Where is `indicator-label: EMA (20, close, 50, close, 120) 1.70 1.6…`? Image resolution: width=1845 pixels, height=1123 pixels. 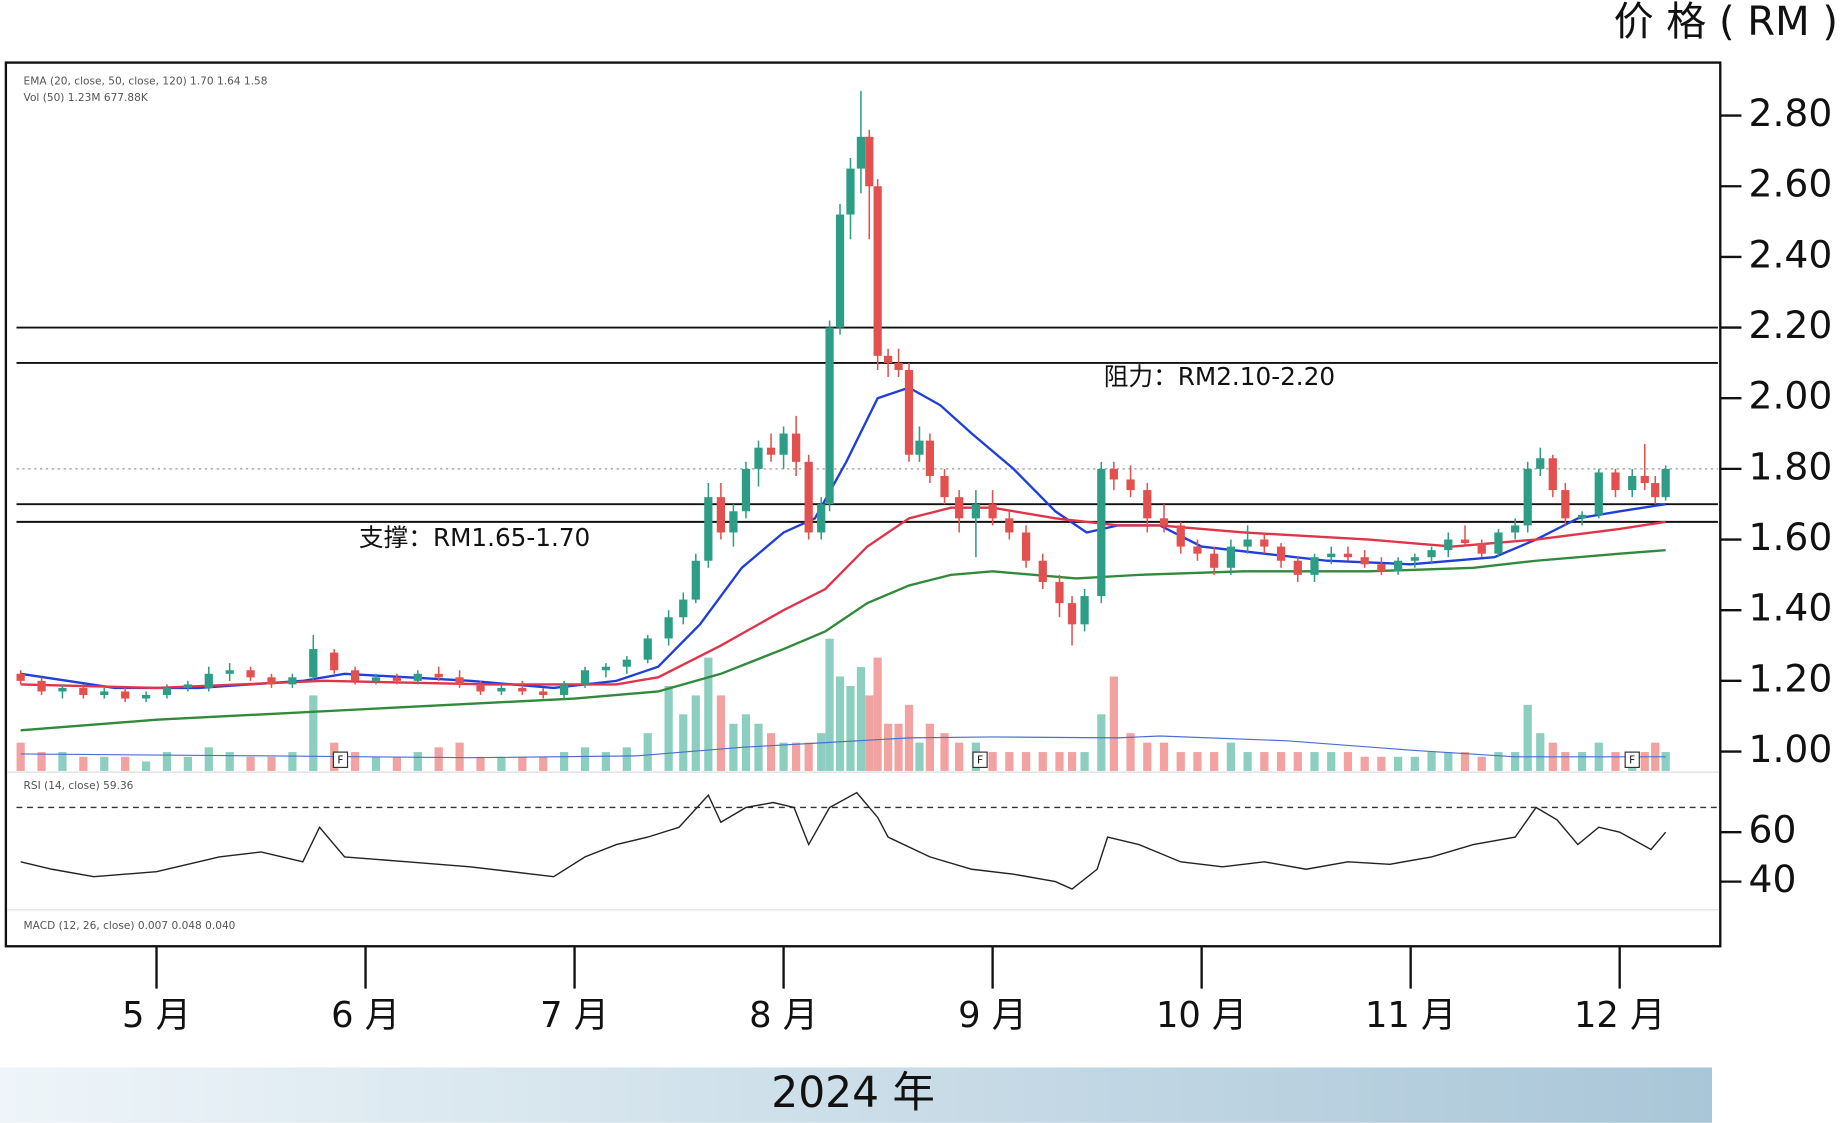 indicator-label: EMA (20, close, 50, close, 120) 1.70 1.6… is located at coordinates (146, 81).